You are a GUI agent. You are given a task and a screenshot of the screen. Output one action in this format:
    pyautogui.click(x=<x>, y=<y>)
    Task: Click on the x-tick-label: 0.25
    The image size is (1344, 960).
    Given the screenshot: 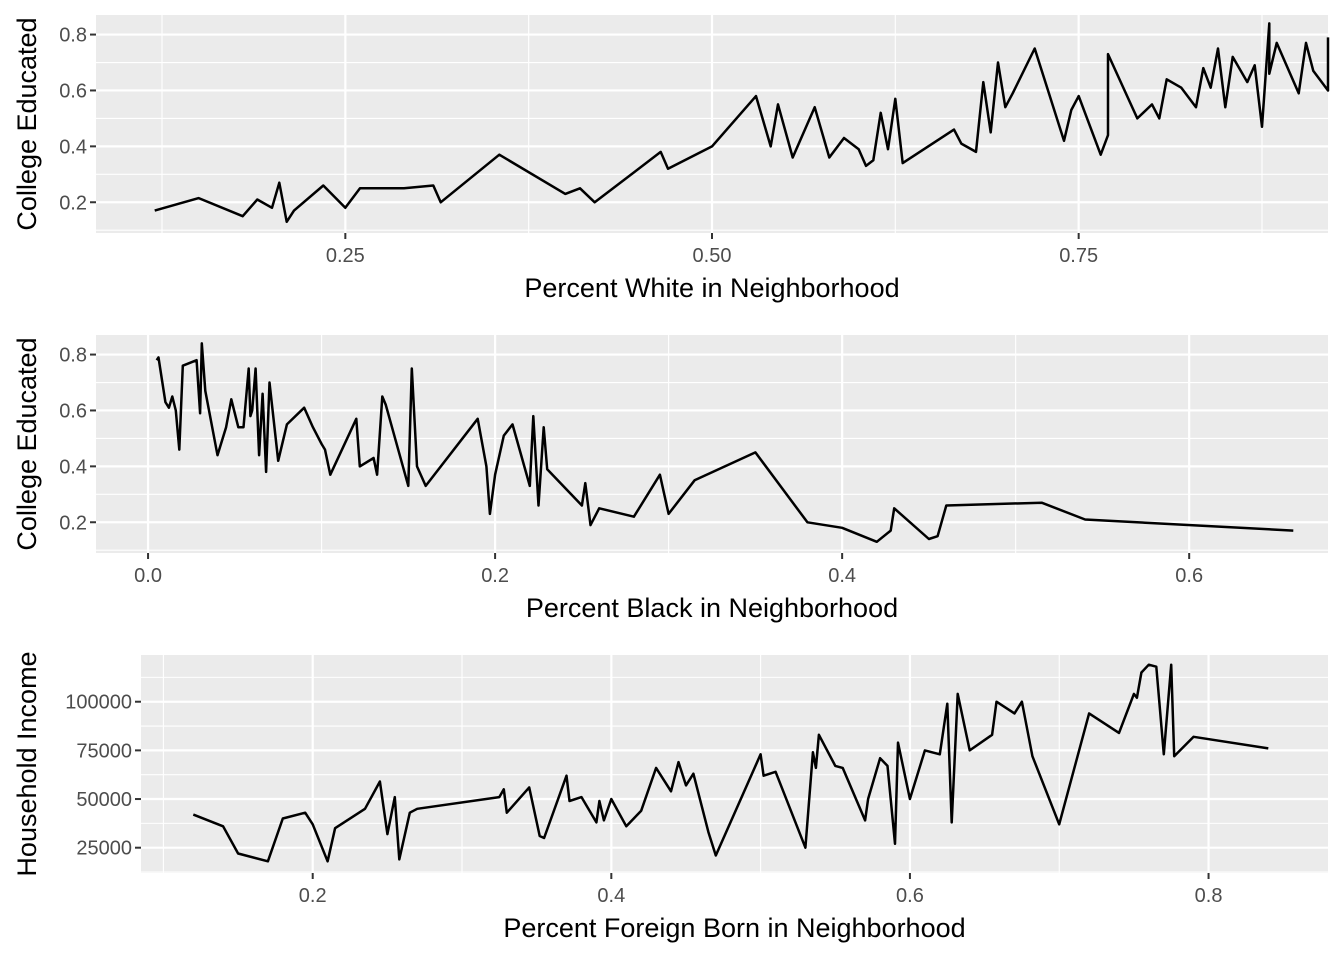 What is the action you would take?
    pyautogui.click(x=345, y=256)
    